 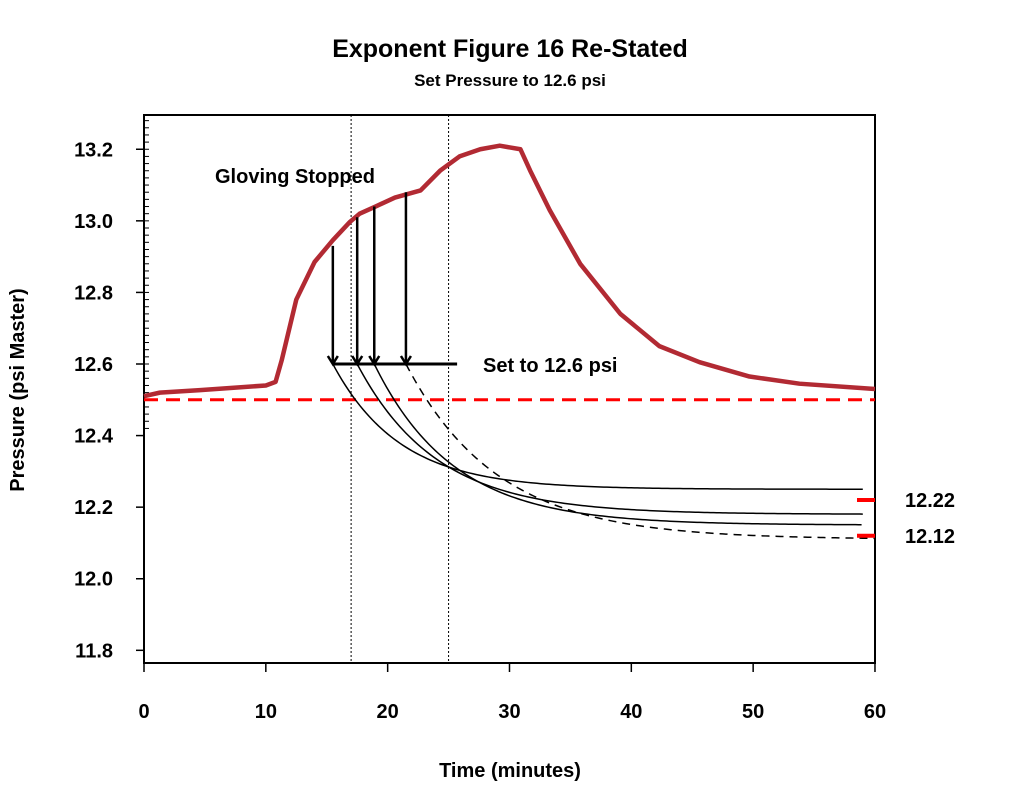 I want to click on x-tick-label: 20, so click(x=388, y=712).